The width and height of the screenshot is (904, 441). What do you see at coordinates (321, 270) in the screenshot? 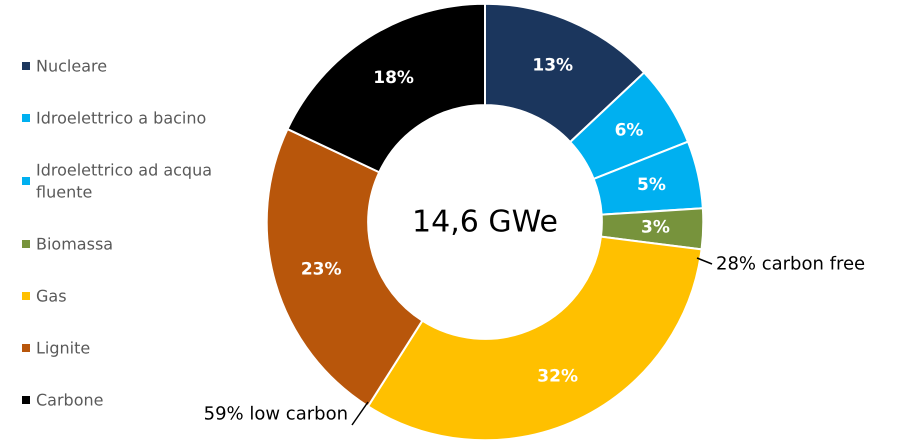
I see `data-label: 23%` at bounding box center [321, 270].